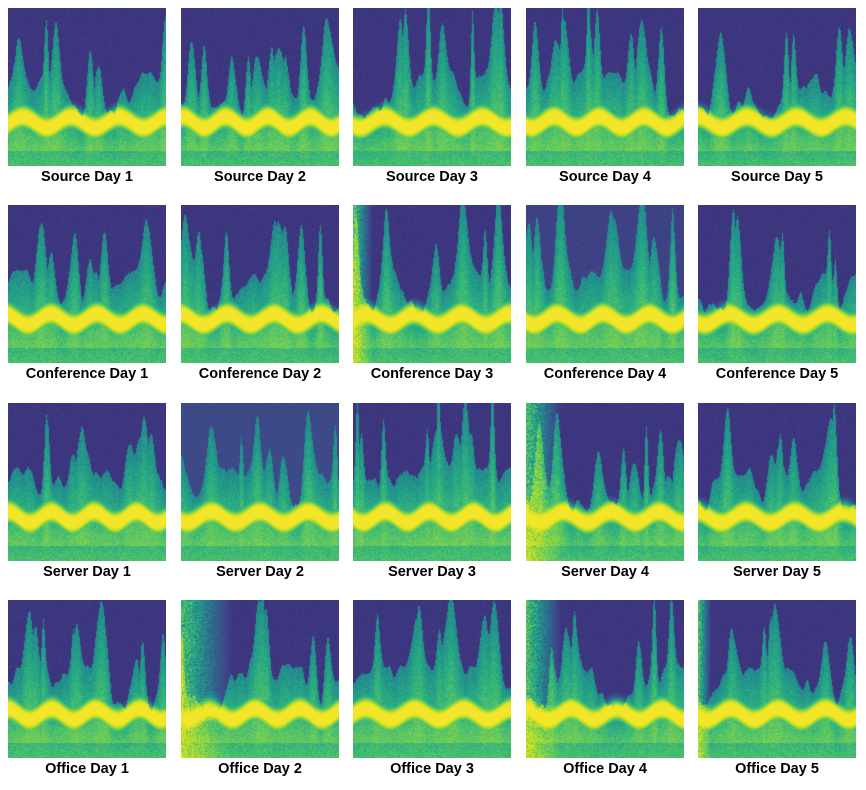 The image size is (866, 790). What do you see at coordinates (777, 284) in the screenshot?
I see `conference-day-5-spectrogram` at bounding box center [777, 284].